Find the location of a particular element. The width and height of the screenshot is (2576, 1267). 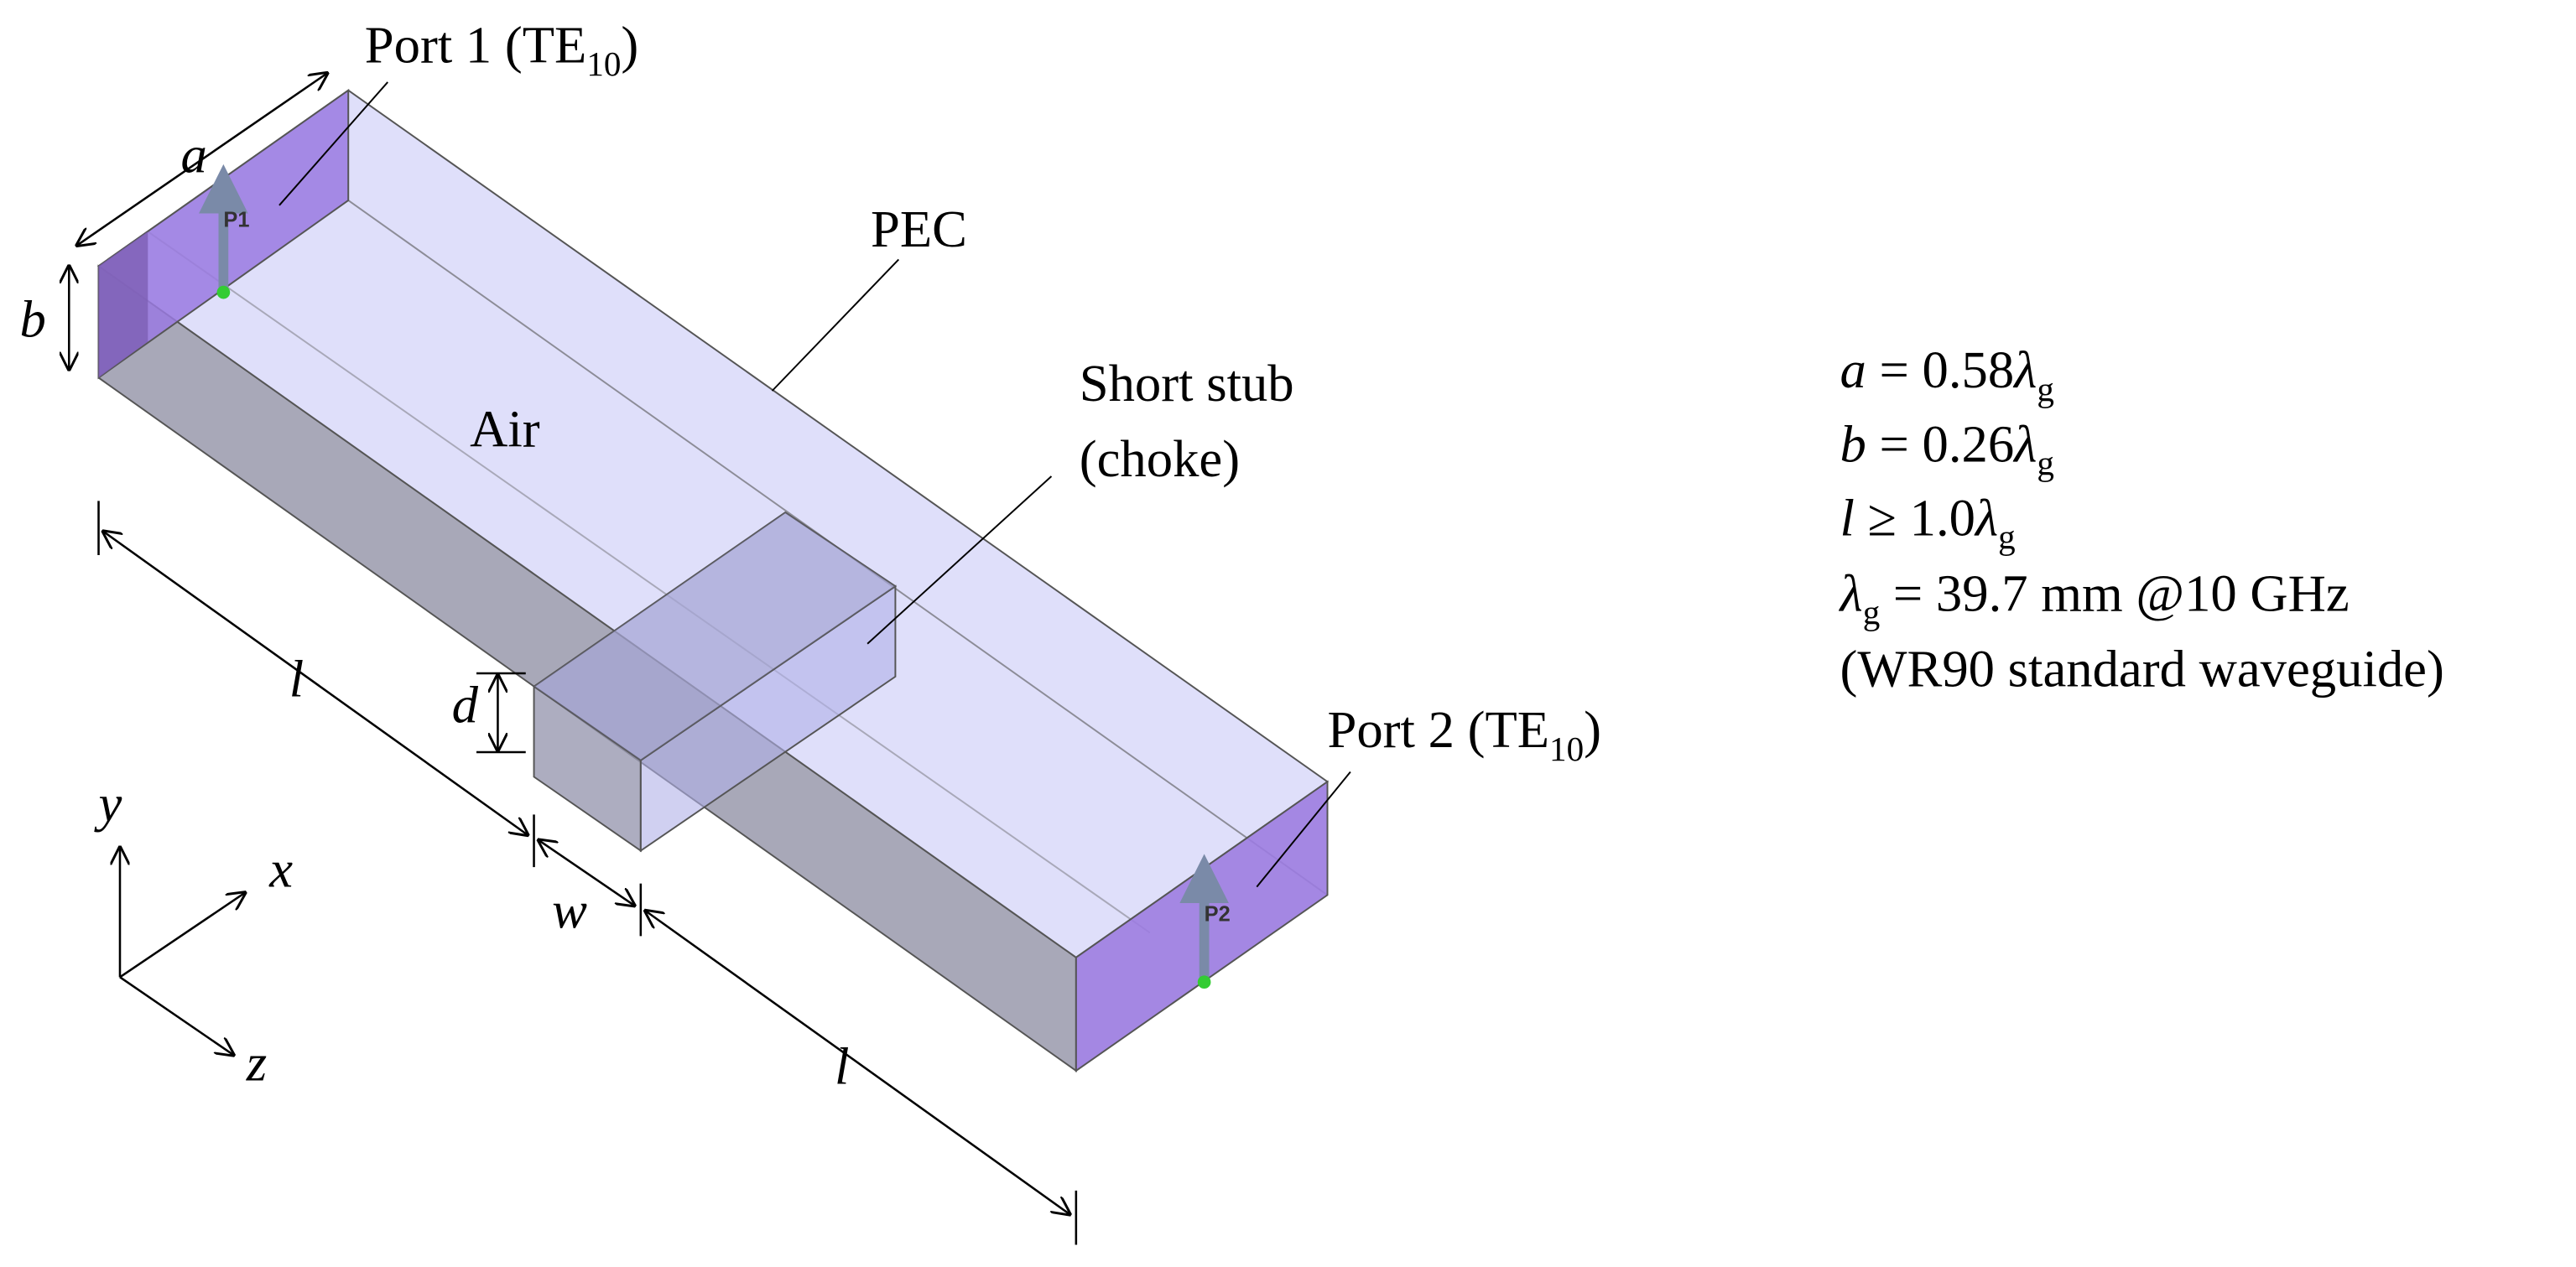

equation: (WR90 standard waveguide) is located at coordinates (2142, 669).